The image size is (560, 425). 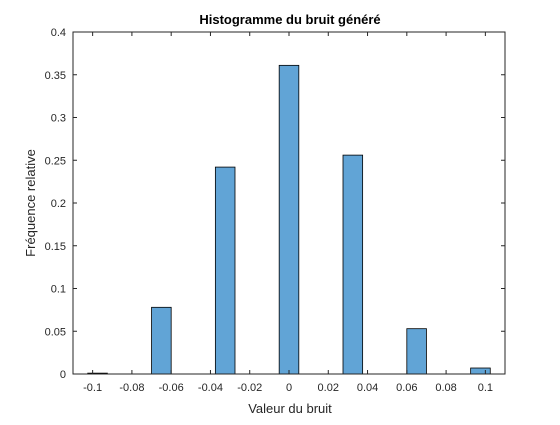 What do you see at coordinates (58, 204) in the screenshot?
I see `y-tick-label-4: 0.2` at bounding box center [58, 204].